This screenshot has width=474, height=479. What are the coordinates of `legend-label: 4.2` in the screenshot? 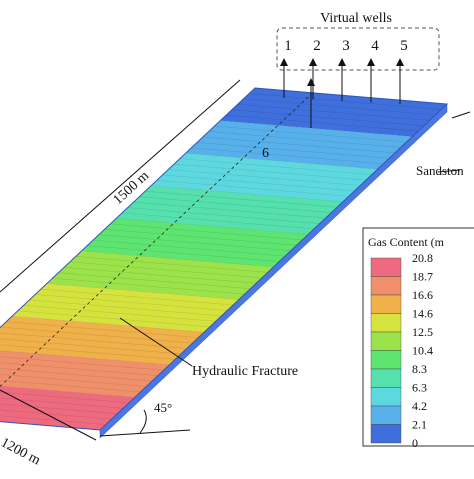 It's located at (419, 406).